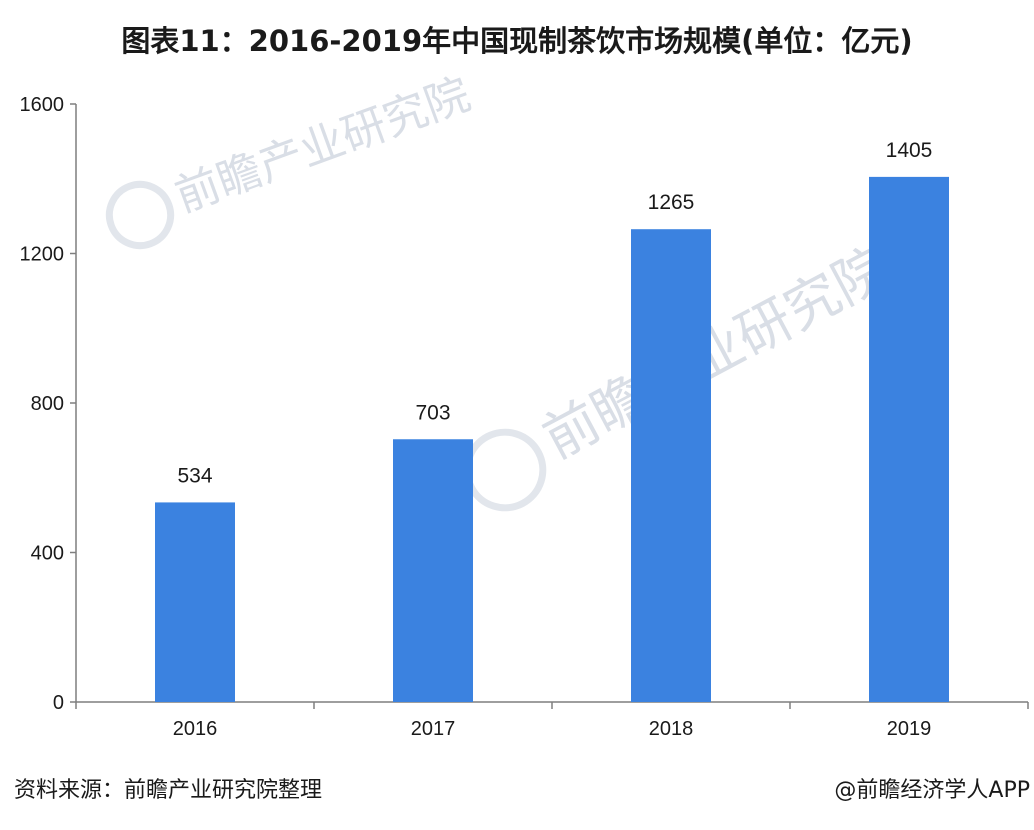  What do you see at coordinates (909, 729) in the screenshot?
I see `x-tick-label-2019: 2019` at bounding box center [909, 729].